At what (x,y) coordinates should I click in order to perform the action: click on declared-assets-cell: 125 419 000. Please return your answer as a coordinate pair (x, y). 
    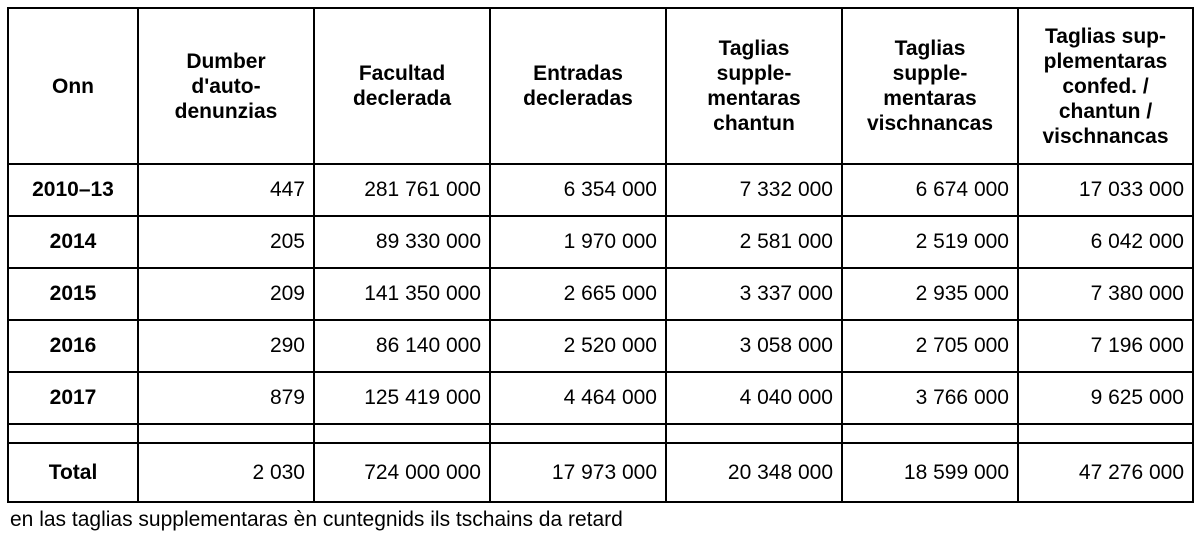
    Looking at the image, I should click on (402, 398).